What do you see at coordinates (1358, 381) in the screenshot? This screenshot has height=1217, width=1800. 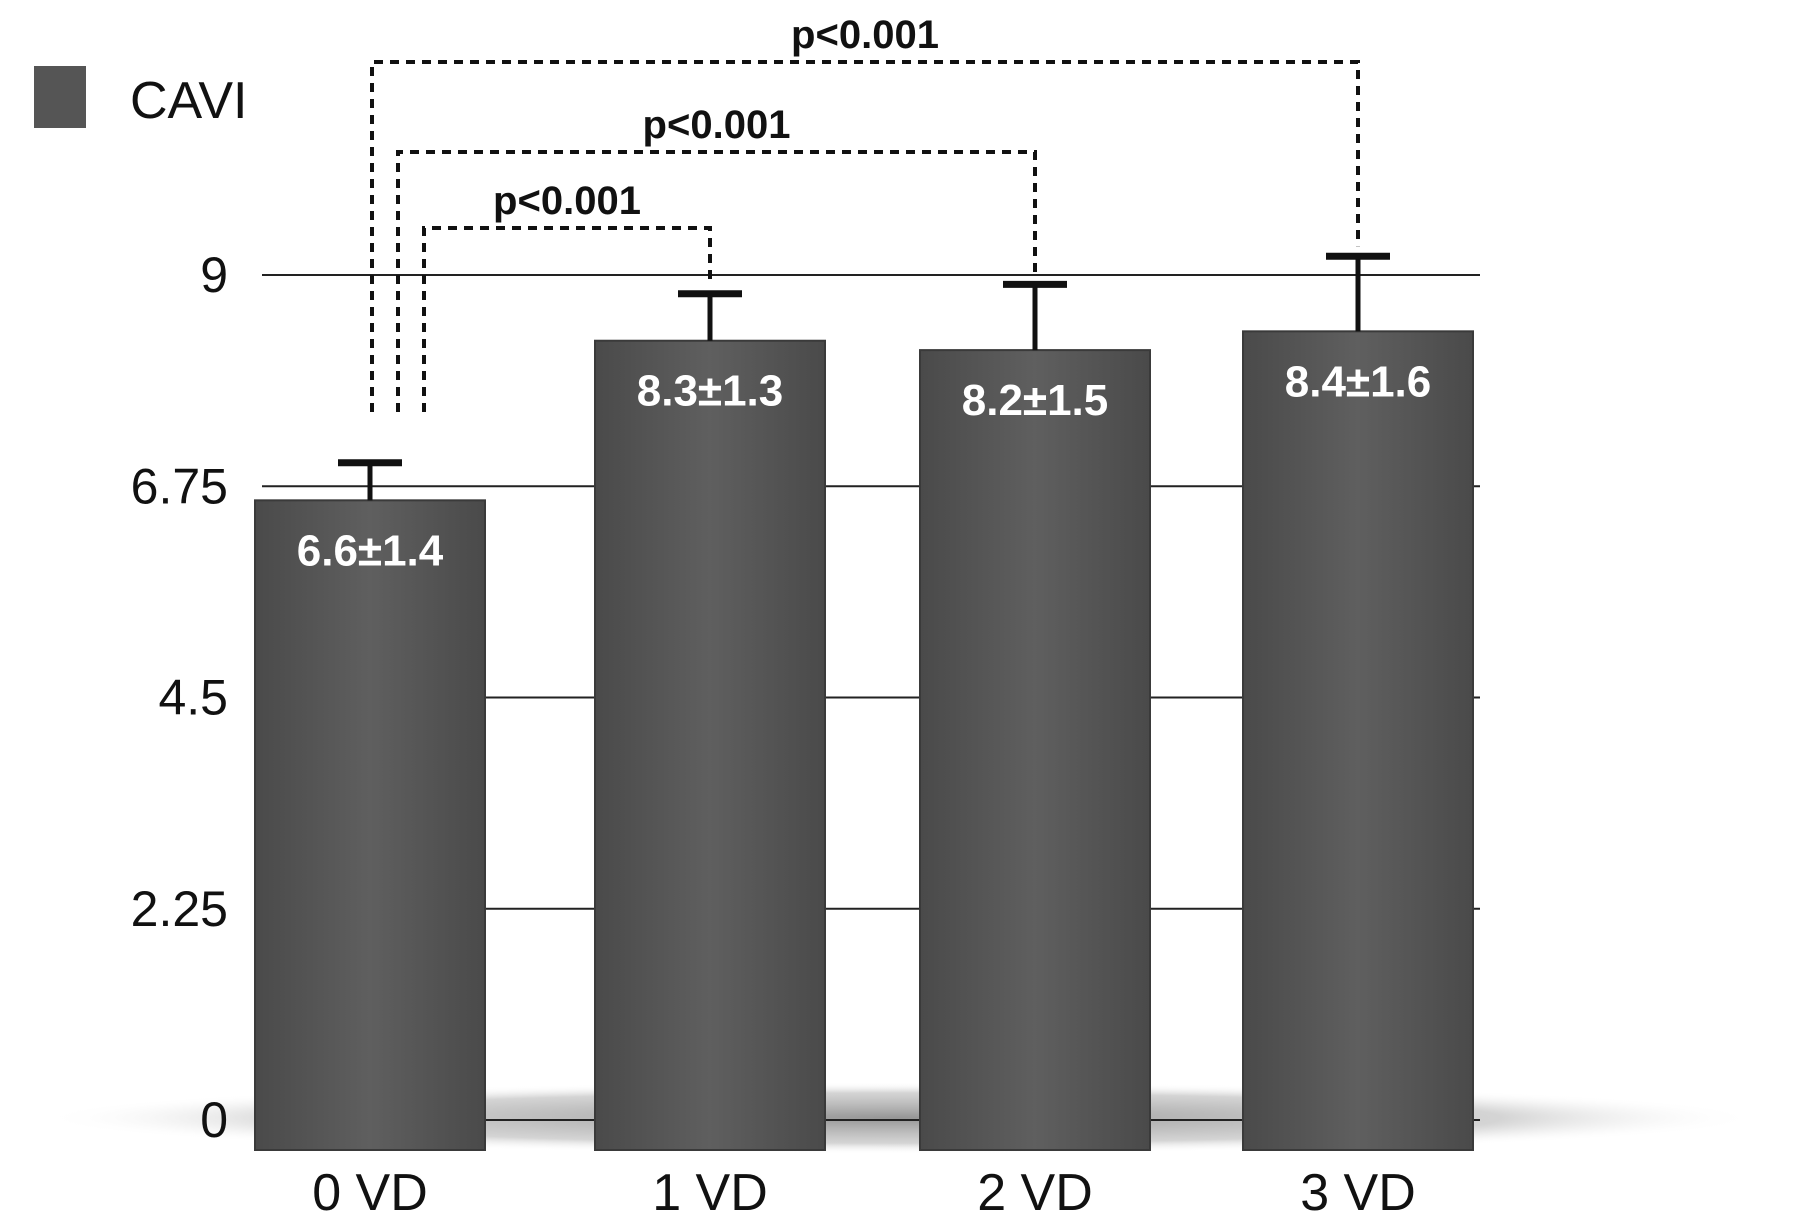 I see `bar-value-label-3: 8.4±1.6` at bounding box center [1358, 381].